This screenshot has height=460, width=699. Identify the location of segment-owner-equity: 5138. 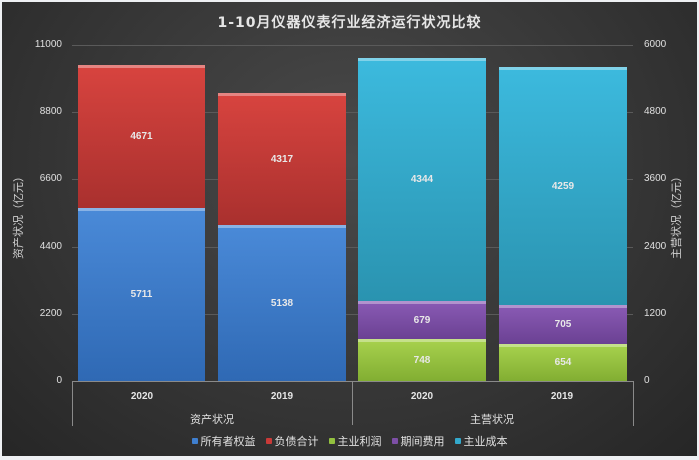
(282, 303).